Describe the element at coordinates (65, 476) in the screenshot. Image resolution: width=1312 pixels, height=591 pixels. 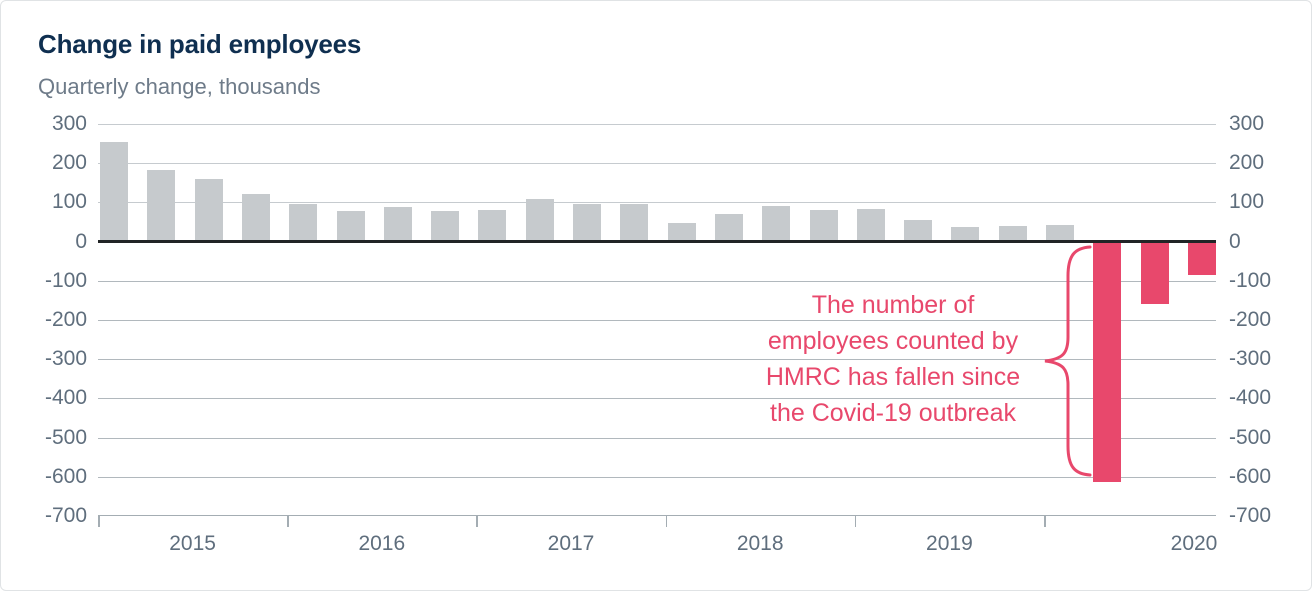
I see `y-axis-label-left--600: -600` at that location.